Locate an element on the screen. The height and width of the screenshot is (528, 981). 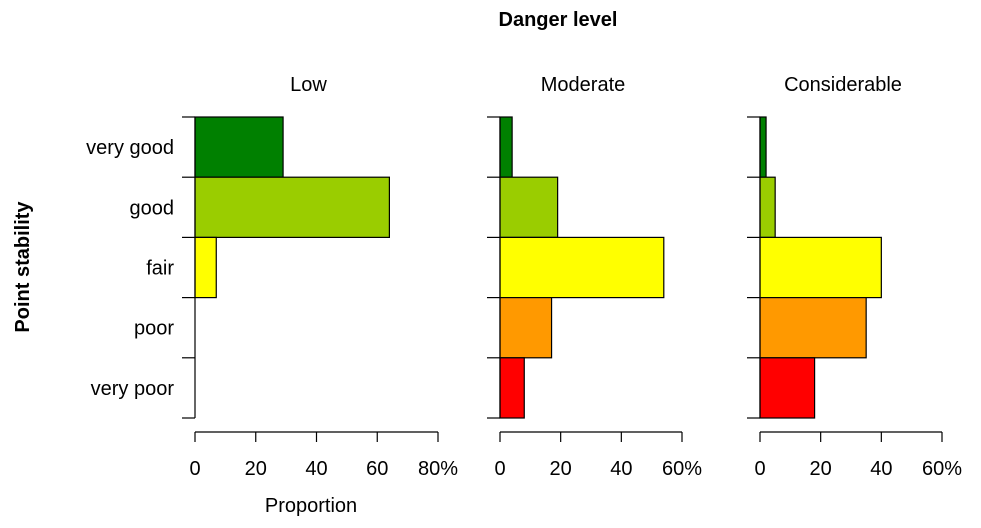
bar-moderate-very-poor is located at coordinates (512, 388).